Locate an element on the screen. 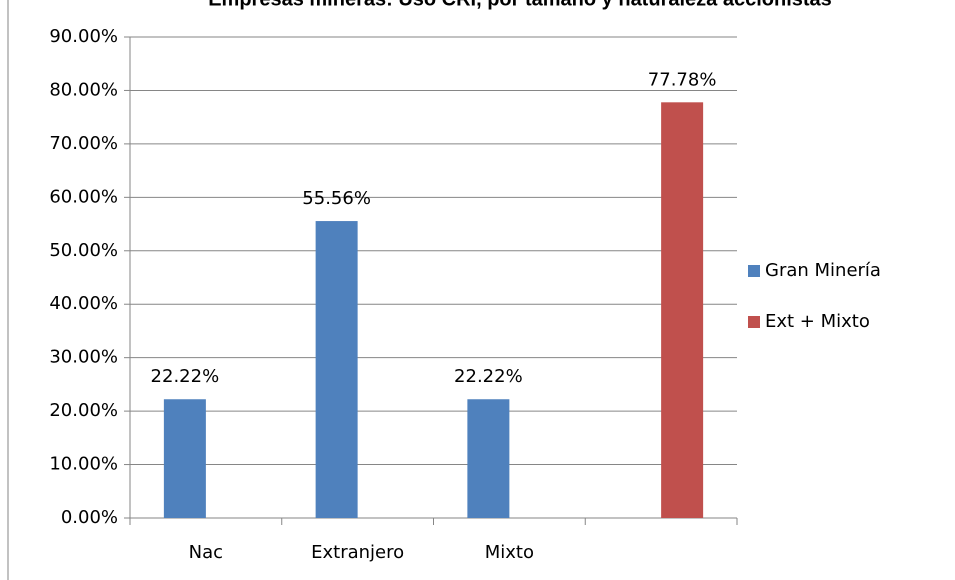  y-tick-label: 10.00% is located at coordinates (83, 464).